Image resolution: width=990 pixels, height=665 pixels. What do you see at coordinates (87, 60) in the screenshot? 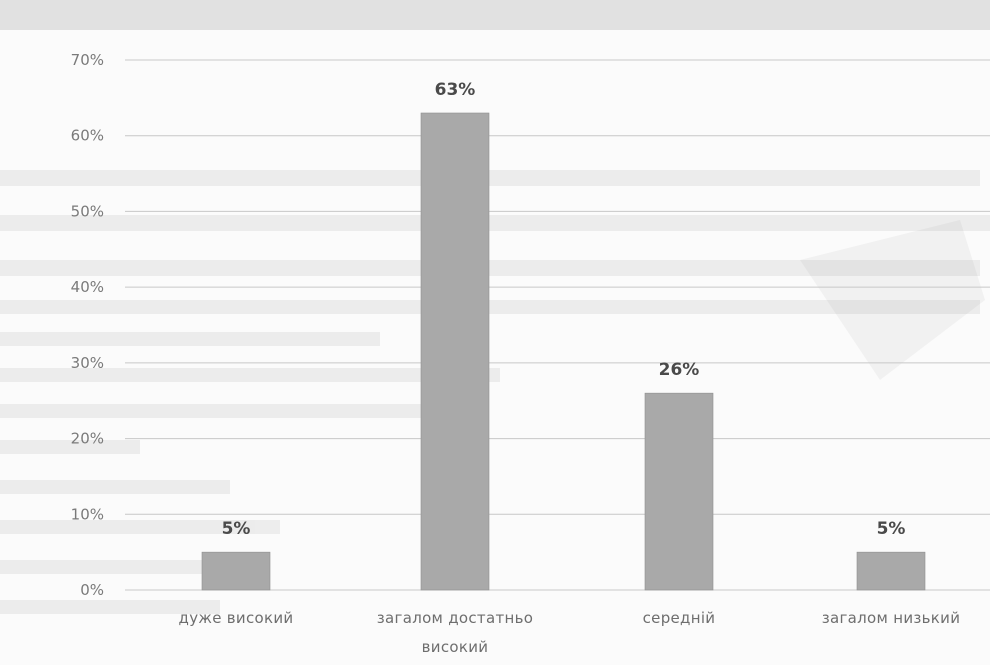
I see `y-tick-label: 70%` at bounding box center [87, 60].